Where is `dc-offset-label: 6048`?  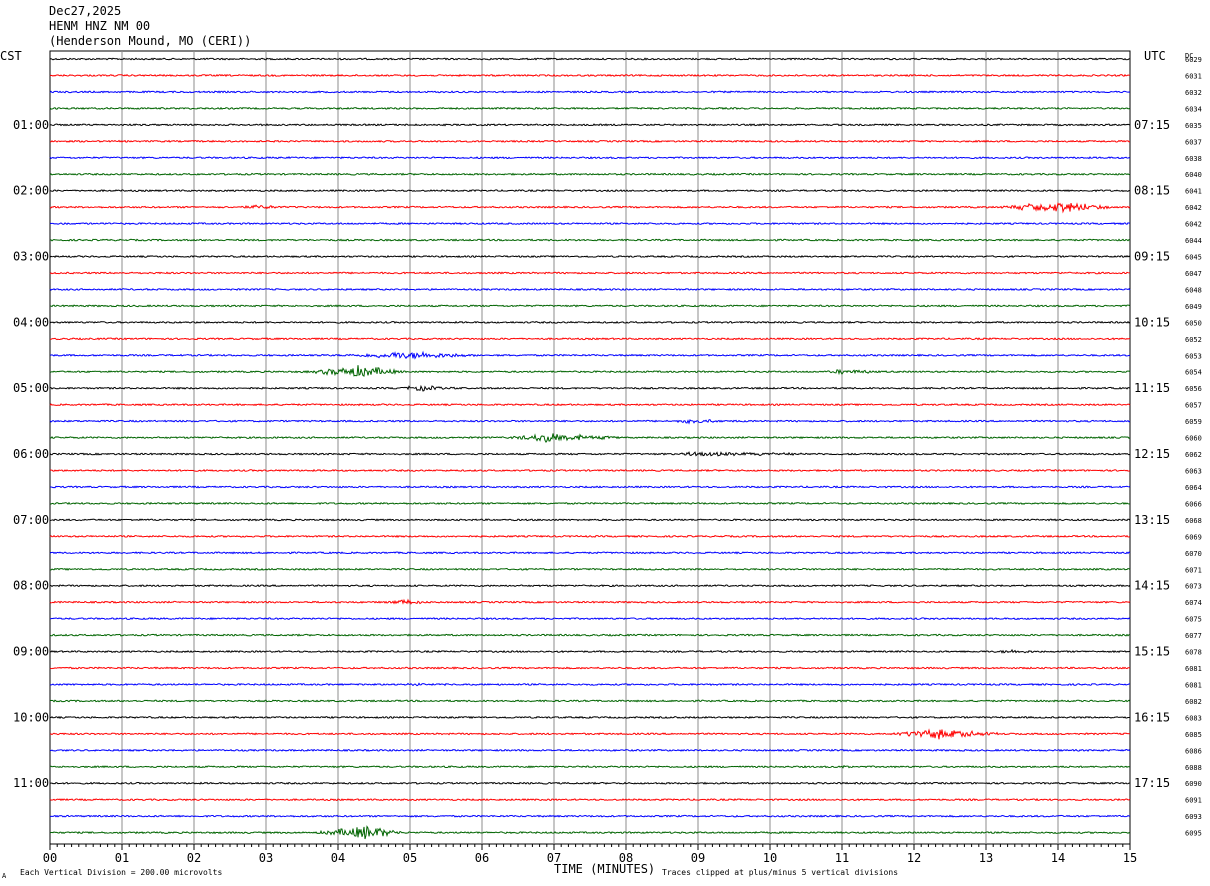
dc-offset-label: 6048 is located at coordinates (1193, 290).